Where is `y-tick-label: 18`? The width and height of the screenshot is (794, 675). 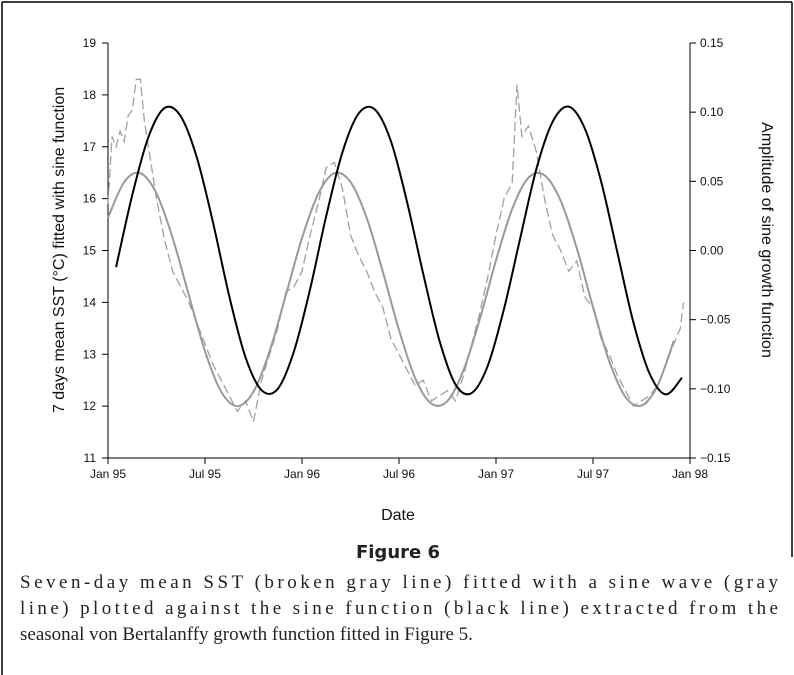
y-tick-label: 18 is located at coordinates (90, 95).